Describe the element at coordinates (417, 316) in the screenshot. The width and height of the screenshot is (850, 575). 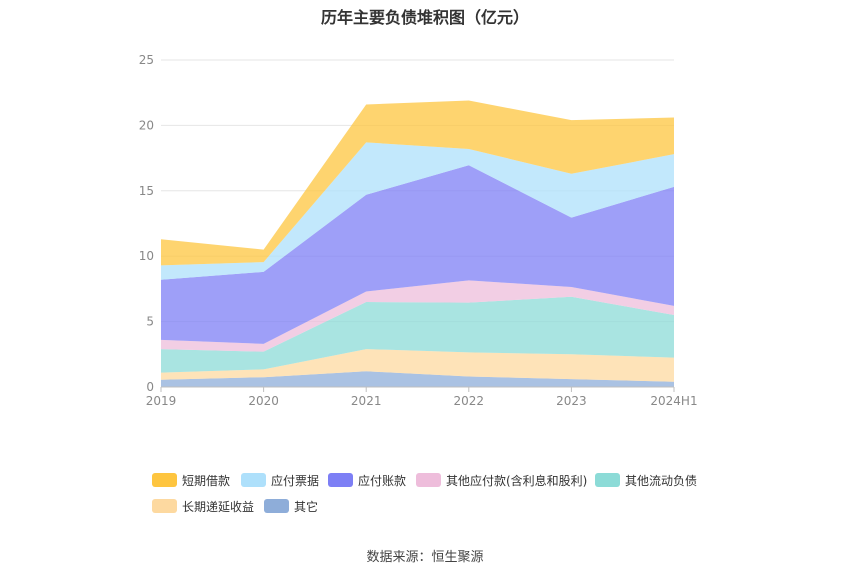
I see `area-series-path: 其他应付款(含利息和股利)` at that location.